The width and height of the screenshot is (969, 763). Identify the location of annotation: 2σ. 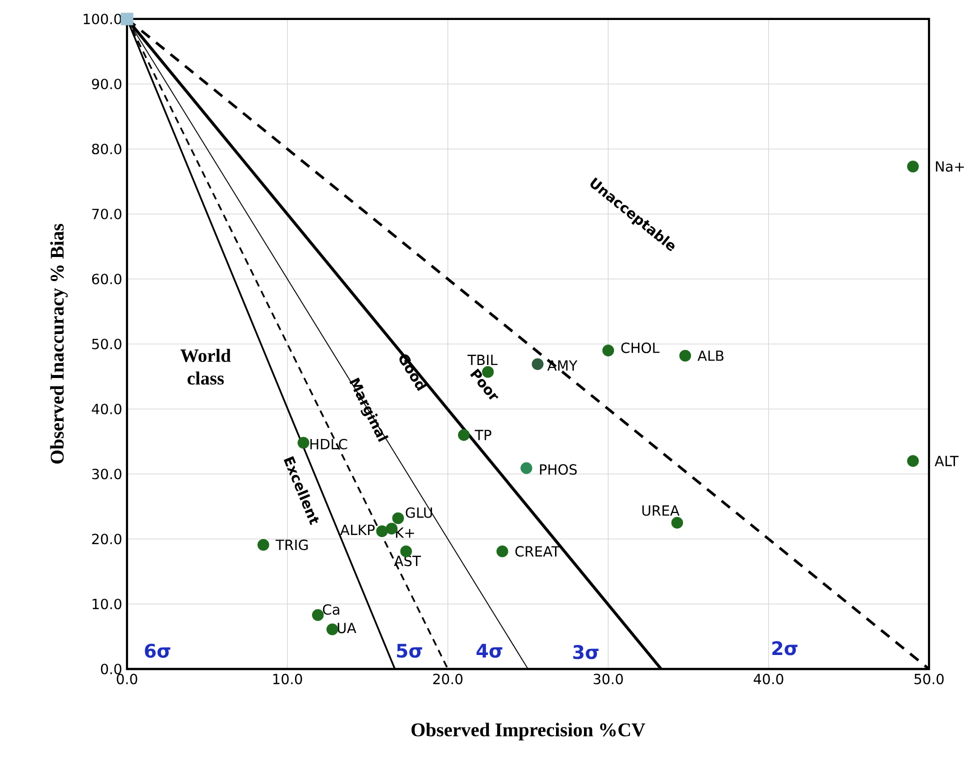
(785, 648).